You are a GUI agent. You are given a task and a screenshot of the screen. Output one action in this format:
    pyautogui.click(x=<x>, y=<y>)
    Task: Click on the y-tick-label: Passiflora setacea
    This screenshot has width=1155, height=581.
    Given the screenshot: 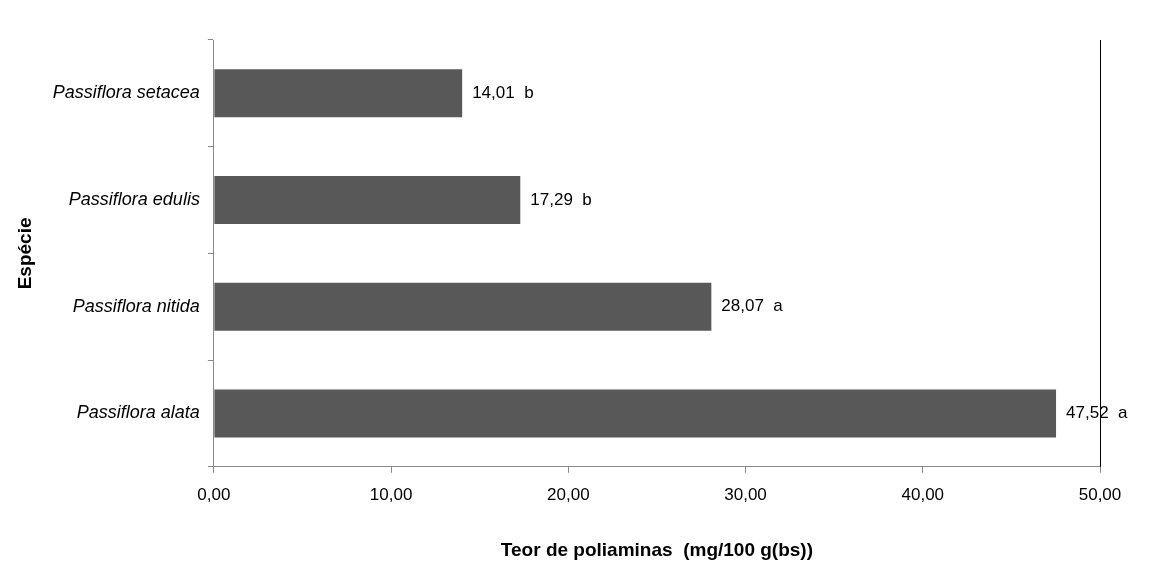 What is the action you would take?
    pyautogui.click(x=126, y=92)
    